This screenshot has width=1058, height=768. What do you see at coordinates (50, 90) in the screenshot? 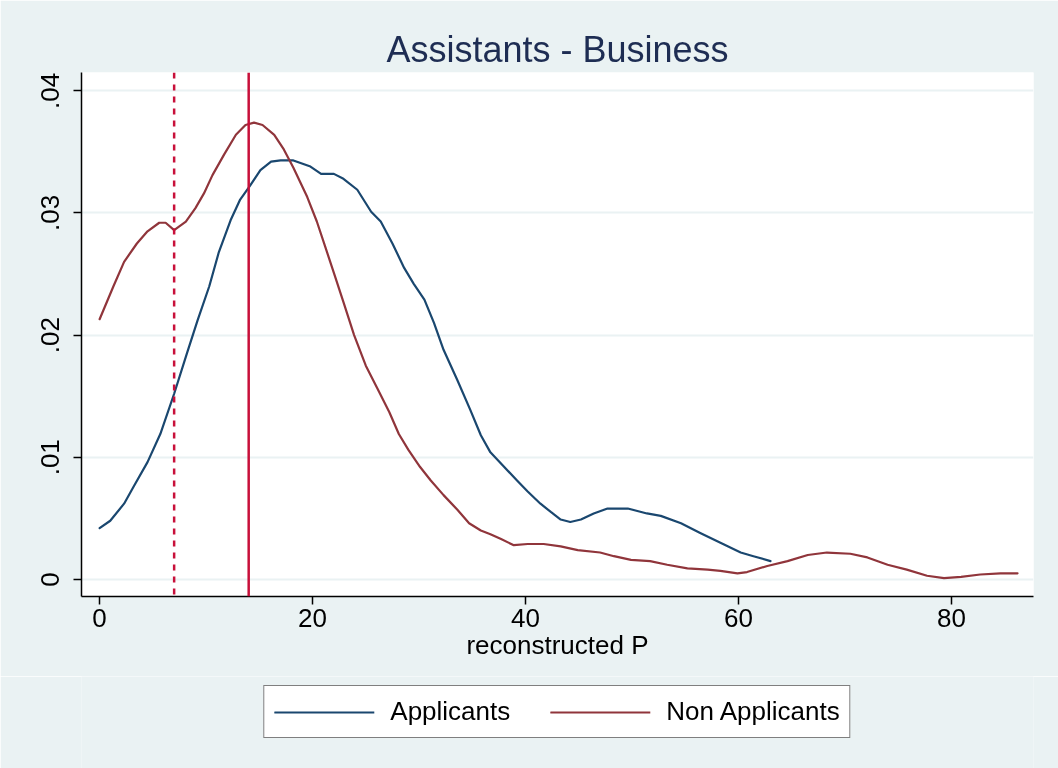
I see `y-tick-label: .04` at bounding box center [50, 90].